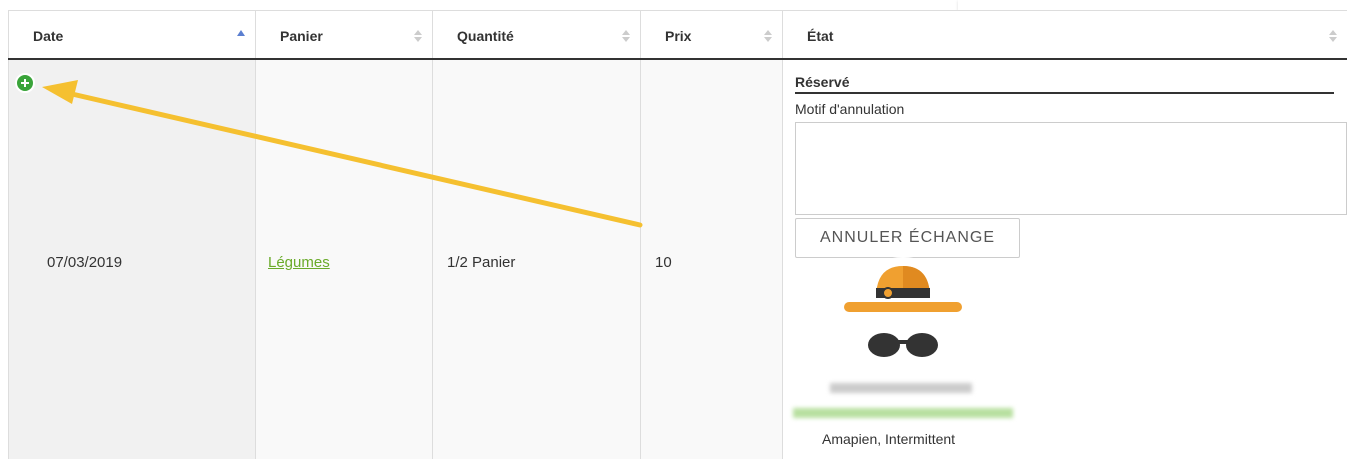  I want to click on date: 07/03/2019, so click(85, 262).